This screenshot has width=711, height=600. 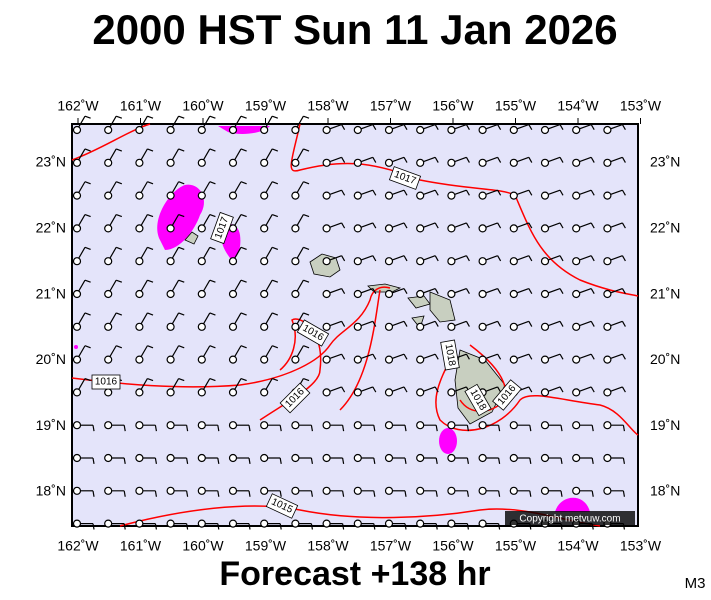 I want to click on isobar-label-box, so click(x=507, y=395).